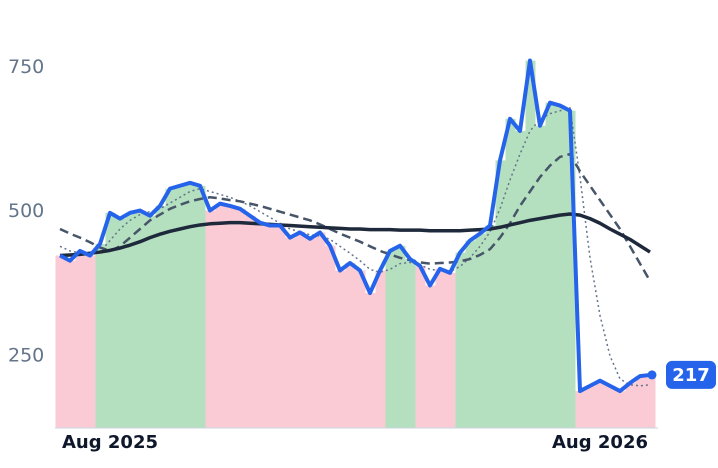 The height and width of the screenshot is (468, 718). What do you see at coordinates (26, 355) in the screenshot?
I see `y-tick-label: 250` at bounding box center [26, 355].